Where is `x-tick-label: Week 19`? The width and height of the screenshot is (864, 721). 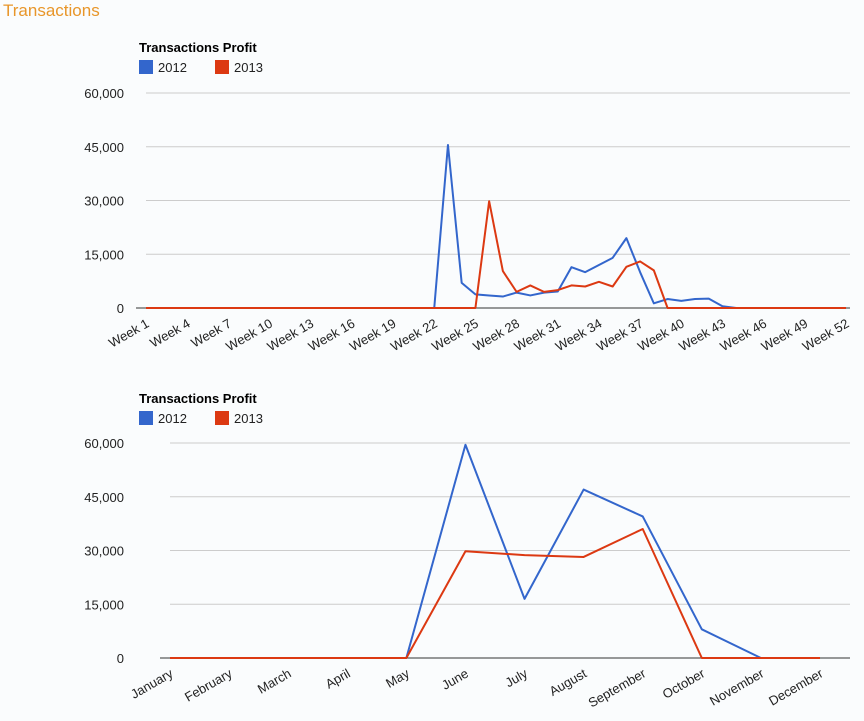
x-tick-label: Week 19 is located at coordinates (373, 335).